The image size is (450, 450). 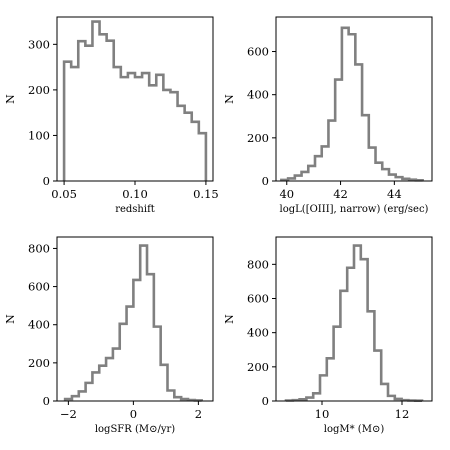 I want to click on y-tick-label: 300, so click(x=39, y=44).